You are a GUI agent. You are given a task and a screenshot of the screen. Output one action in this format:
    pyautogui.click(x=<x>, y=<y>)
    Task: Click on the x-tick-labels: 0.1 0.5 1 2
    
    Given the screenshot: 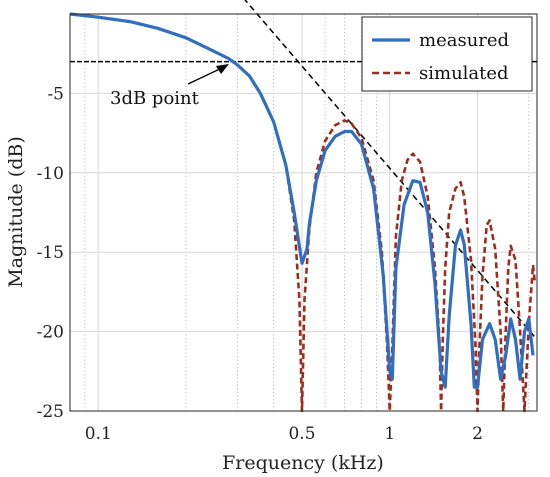 What is the action you would take?
    pyautogui.click(x=284, y=434)
    